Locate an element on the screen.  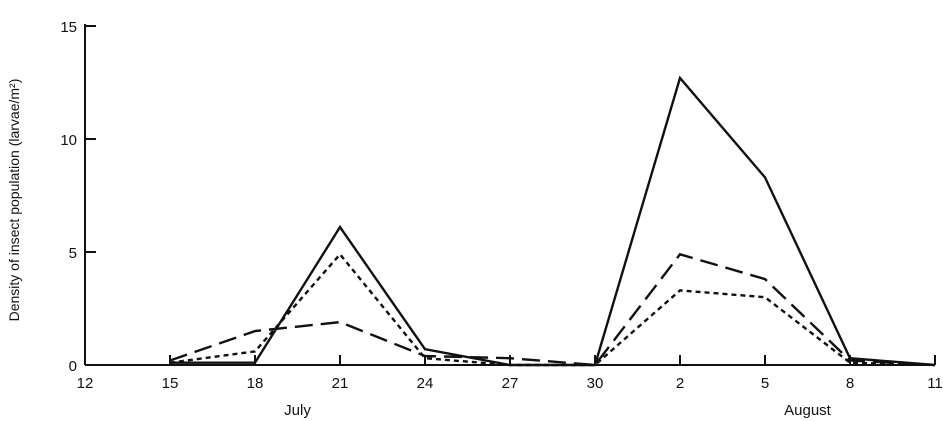
y-ticks: 0 5 10 15 is located at coordinates (78, 197).